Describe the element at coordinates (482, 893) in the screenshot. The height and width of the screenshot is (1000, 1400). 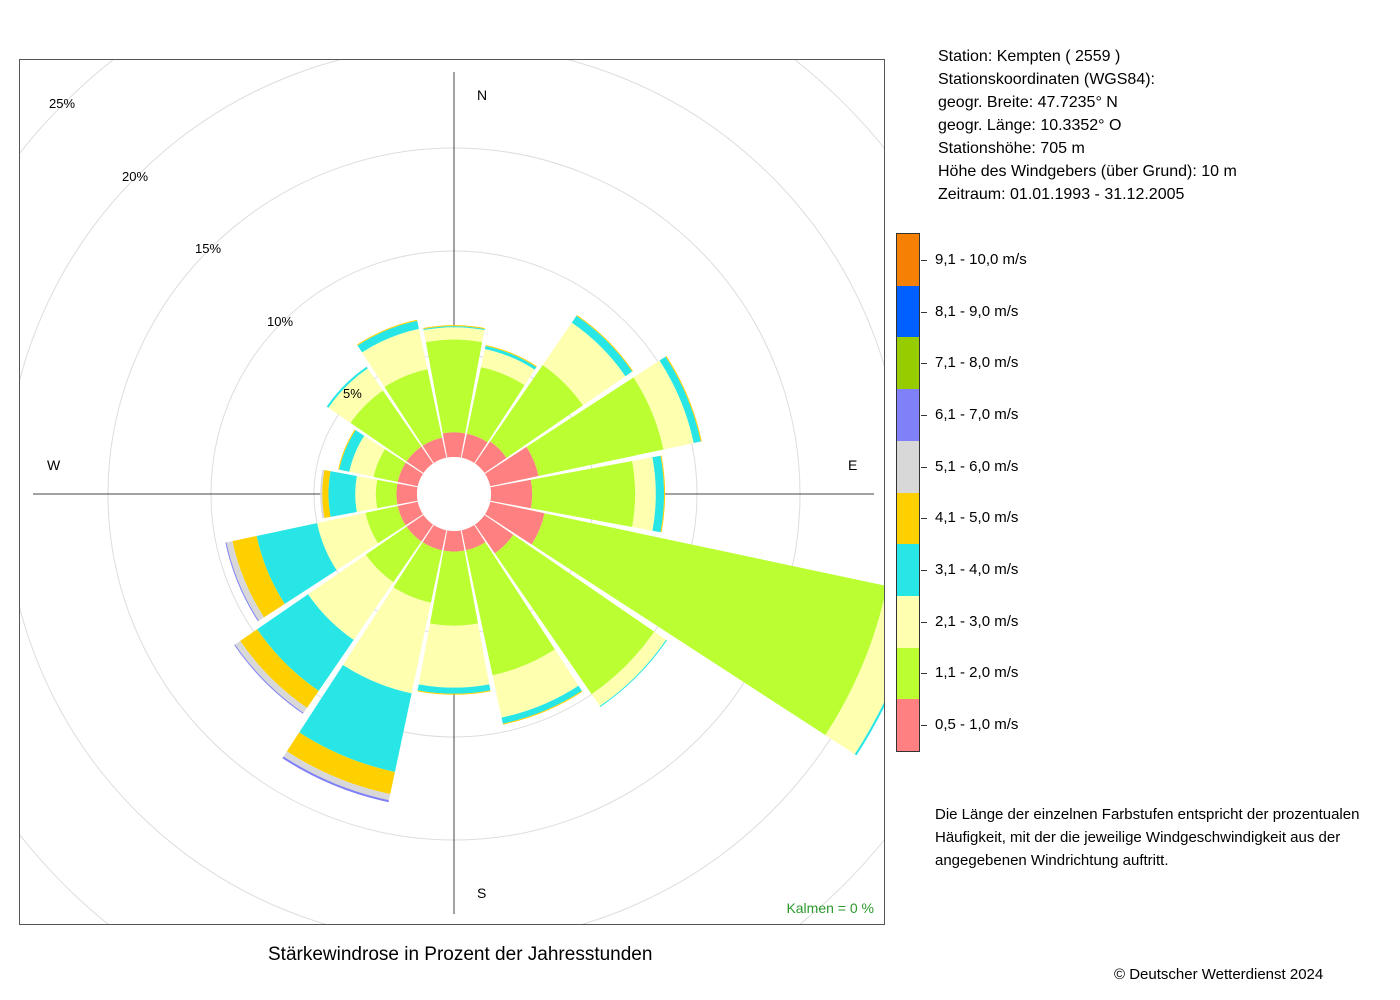
I see `compass-label-s: S` at that location.